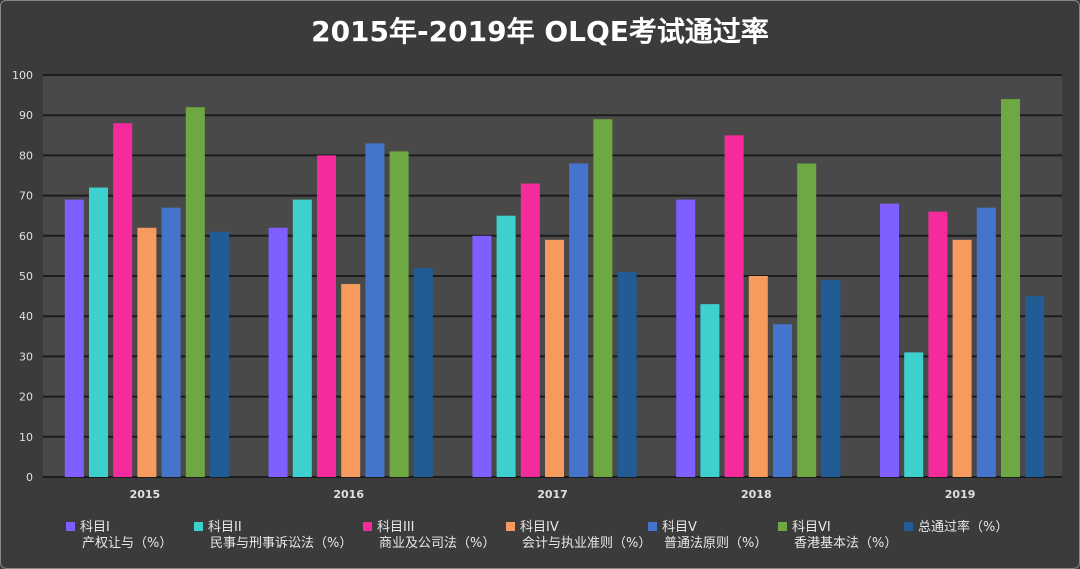  What do you see at coordinates (26, 155) in the screenshot?
I see `y-tick-label: 80` at bounding box center [26, 155].